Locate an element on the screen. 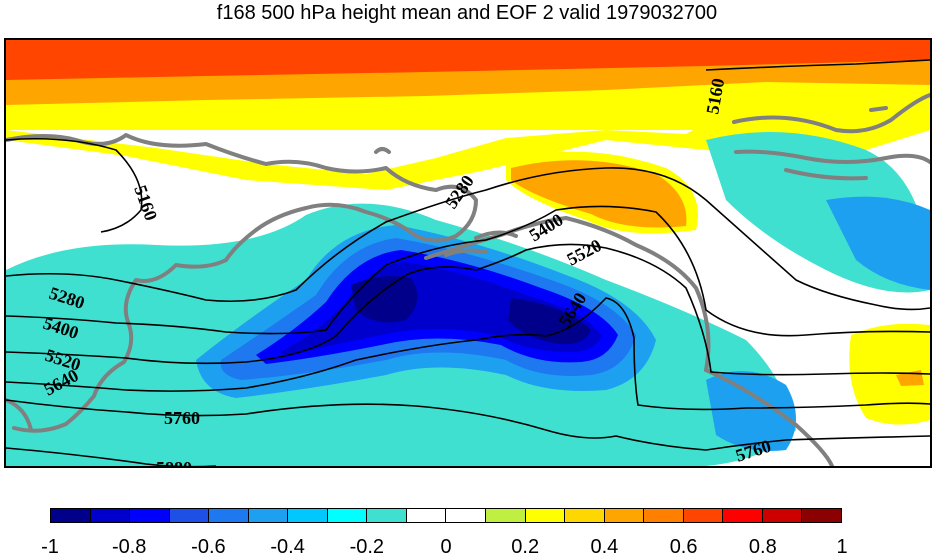  north-red-band is located at coordinates (468, 60).